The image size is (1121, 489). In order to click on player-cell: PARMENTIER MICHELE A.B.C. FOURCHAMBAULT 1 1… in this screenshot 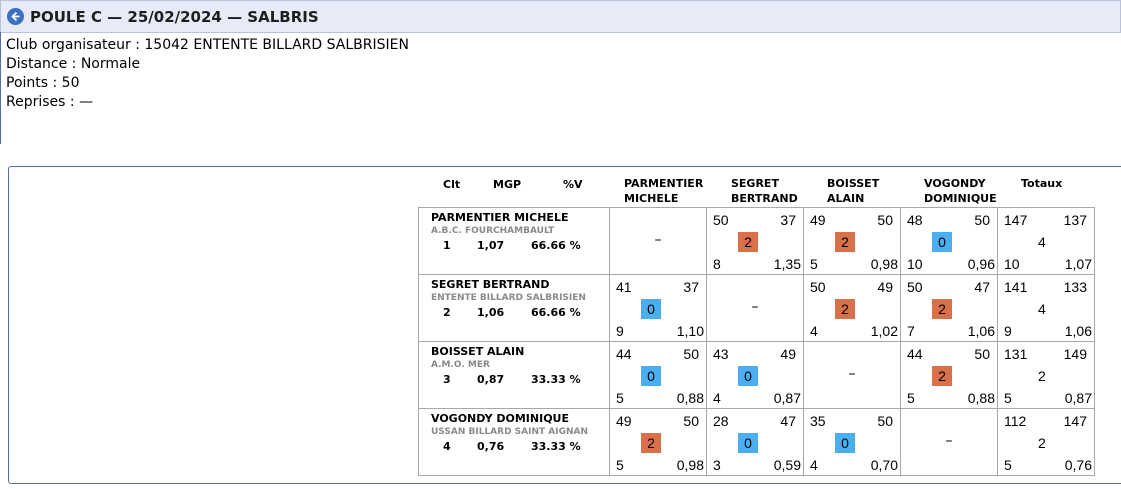, I will do `click(514, 241)`.